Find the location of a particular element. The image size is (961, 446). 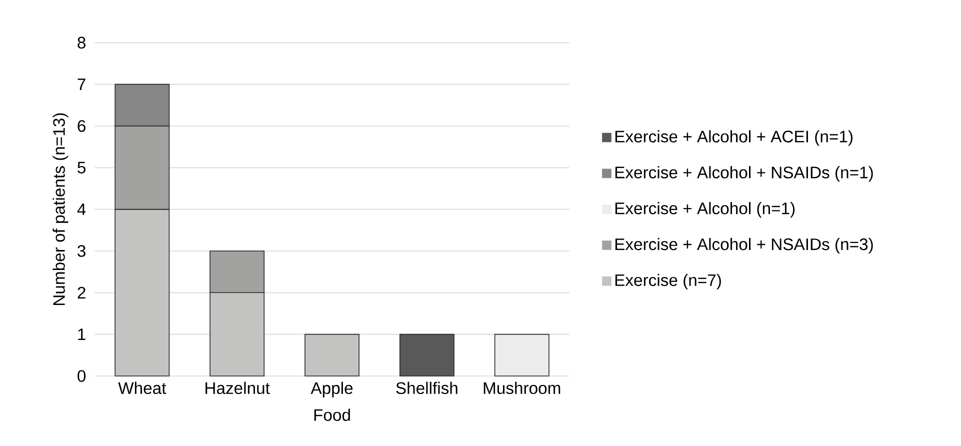

y-tick-label: 7 is located at coordinates (82, 84).